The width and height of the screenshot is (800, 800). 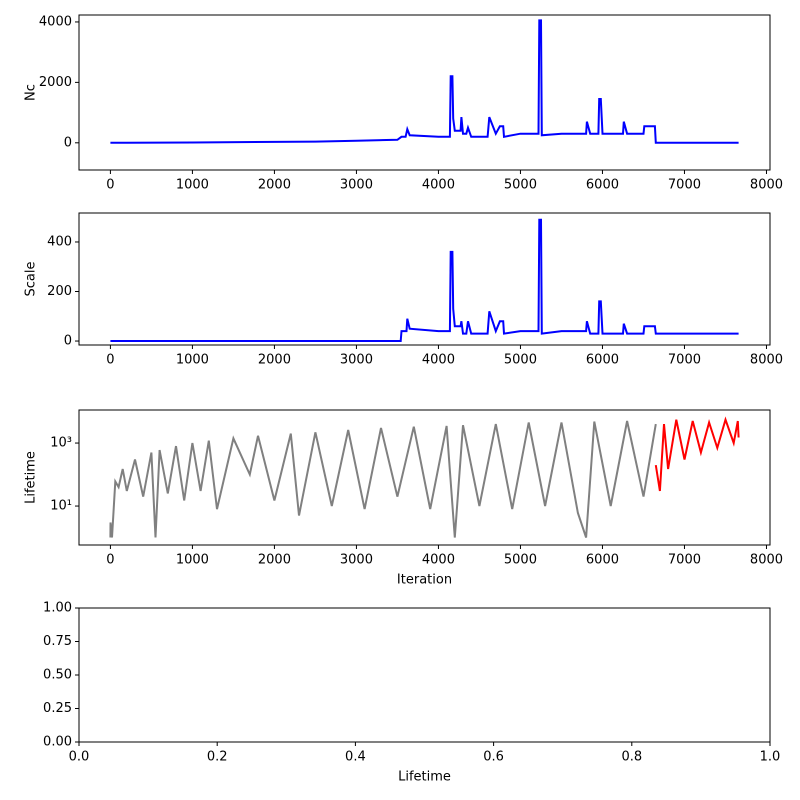 I want to click on y-tick-label: 0.75, so click(x=57, y=641).